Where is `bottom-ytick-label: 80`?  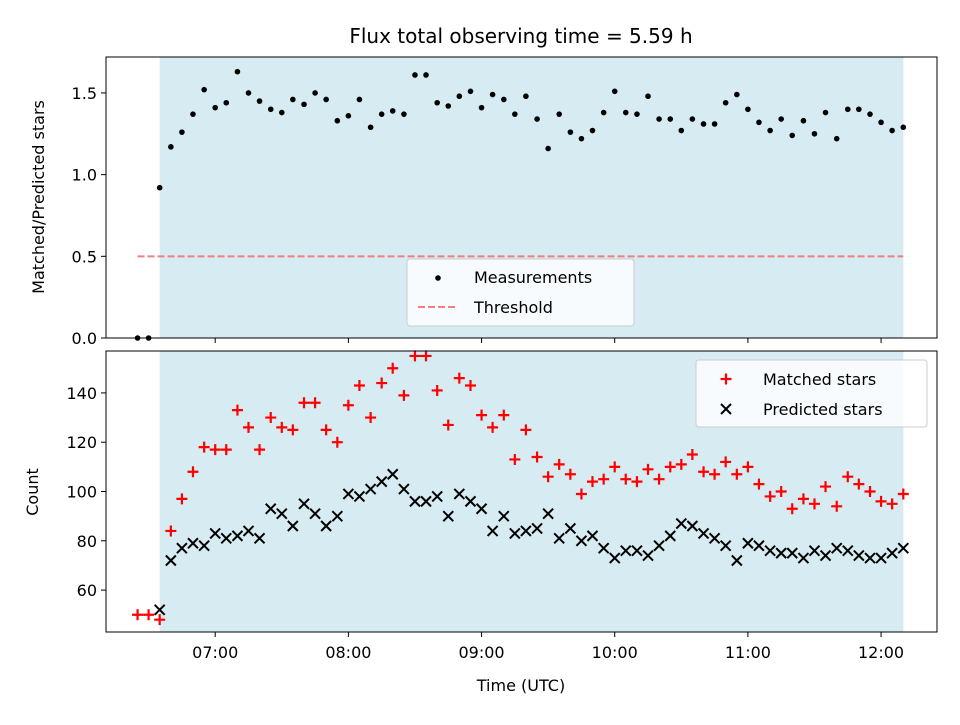
bottom-ytick-label: 80 is located at coordinates (87, 541).